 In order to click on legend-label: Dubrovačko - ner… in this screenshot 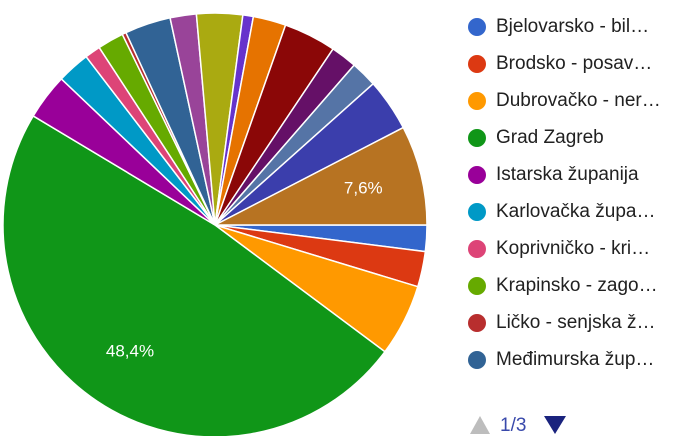, I will do `click(578, 100)`.